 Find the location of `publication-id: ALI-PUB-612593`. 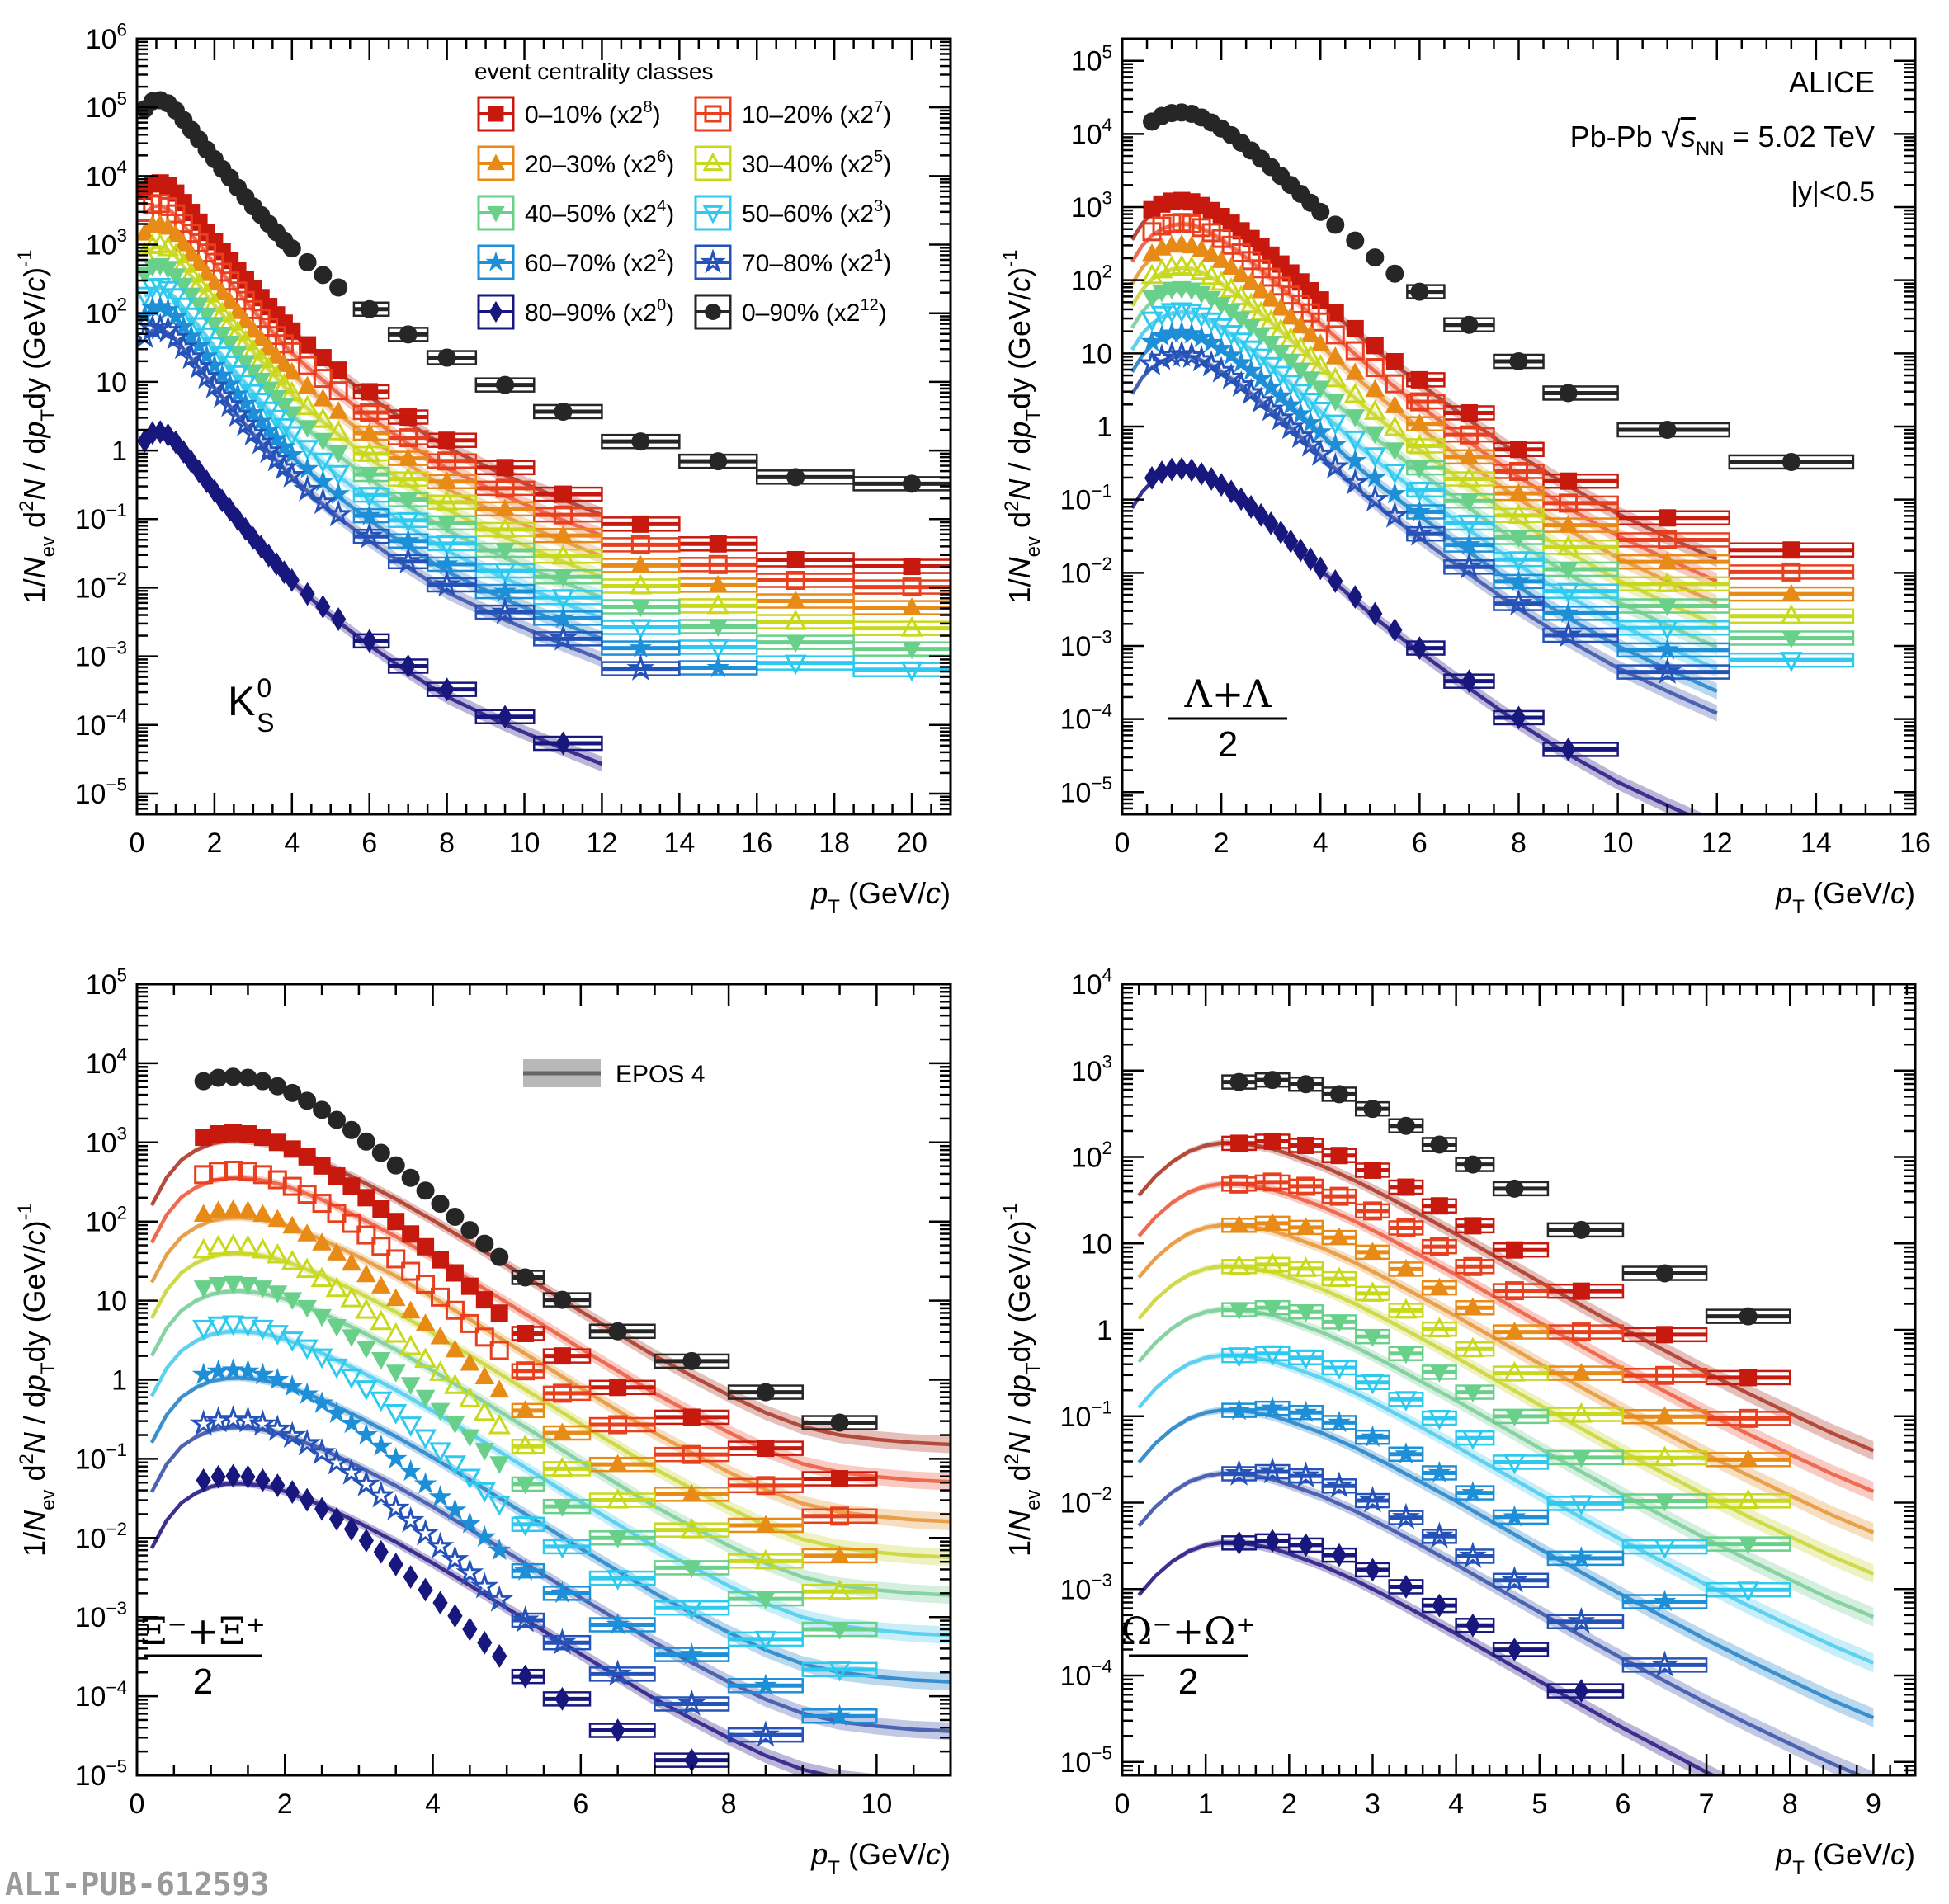

publication-id: ALI-PUB-612593 is located at coordinates (137, 1884).